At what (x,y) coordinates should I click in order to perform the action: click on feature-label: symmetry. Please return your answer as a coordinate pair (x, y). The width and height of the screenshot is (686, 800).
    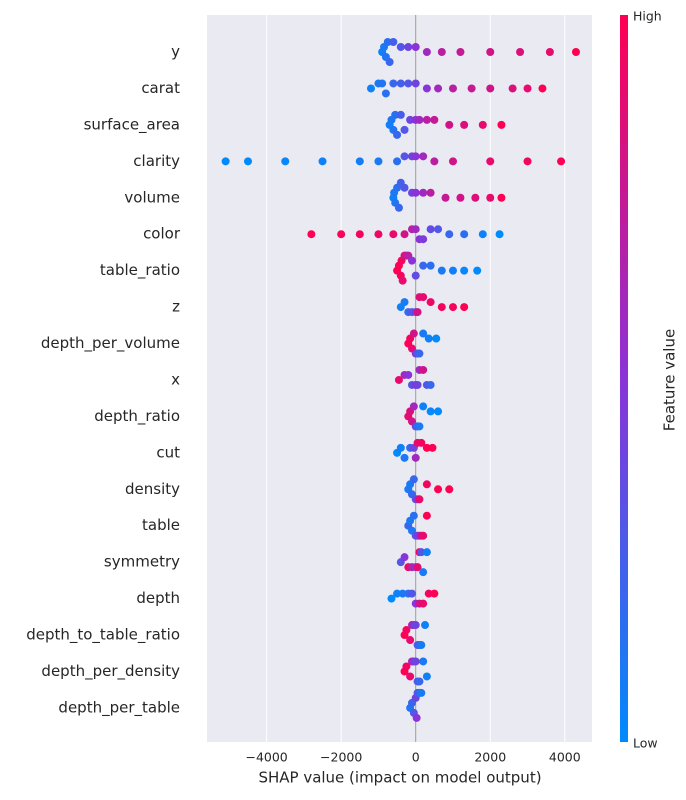
    Looking at the image, I should click on (142, 562).